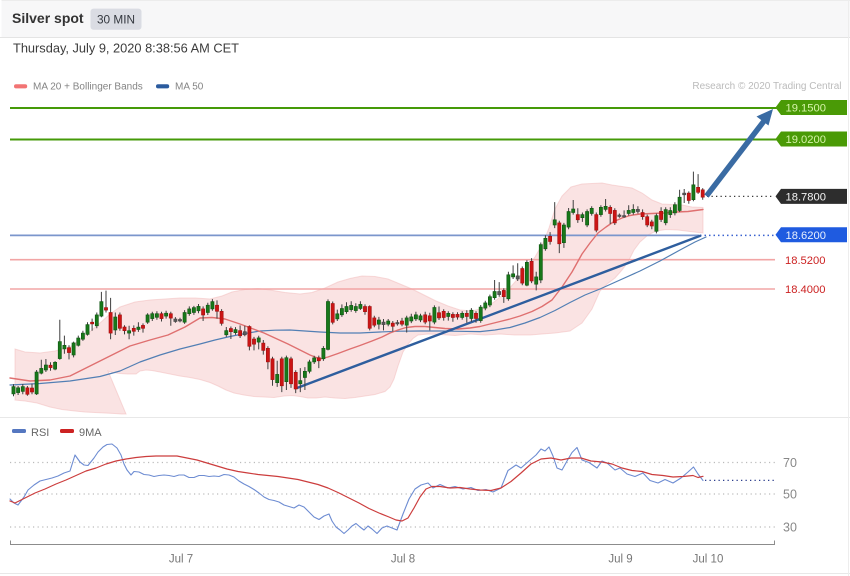 The width and height of the screenshot is (850, 576). I want to click on svg-text: RSI, so click(40, 433).